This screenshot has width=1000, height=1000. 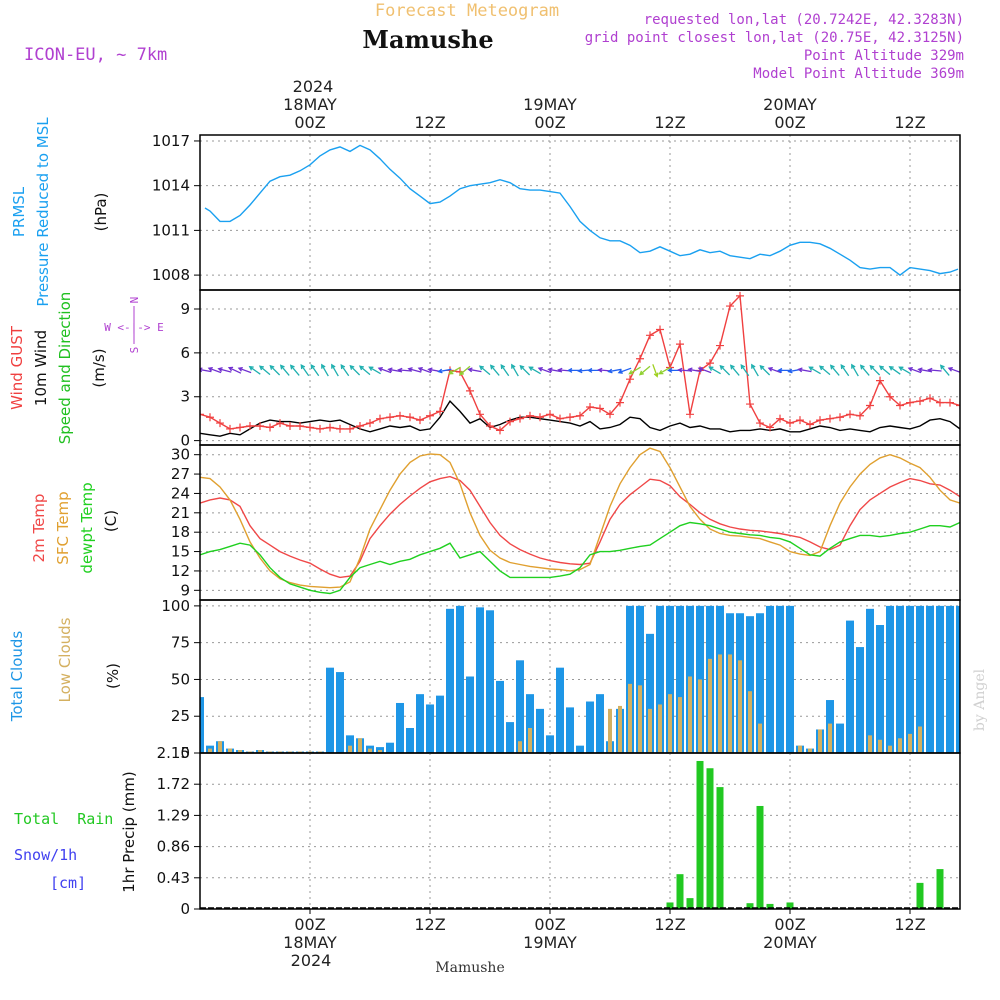 What do you see at coordinates (180, 571) in the screenshot?
I see `y-tick-label: 12` at bounding box center [180, 571].